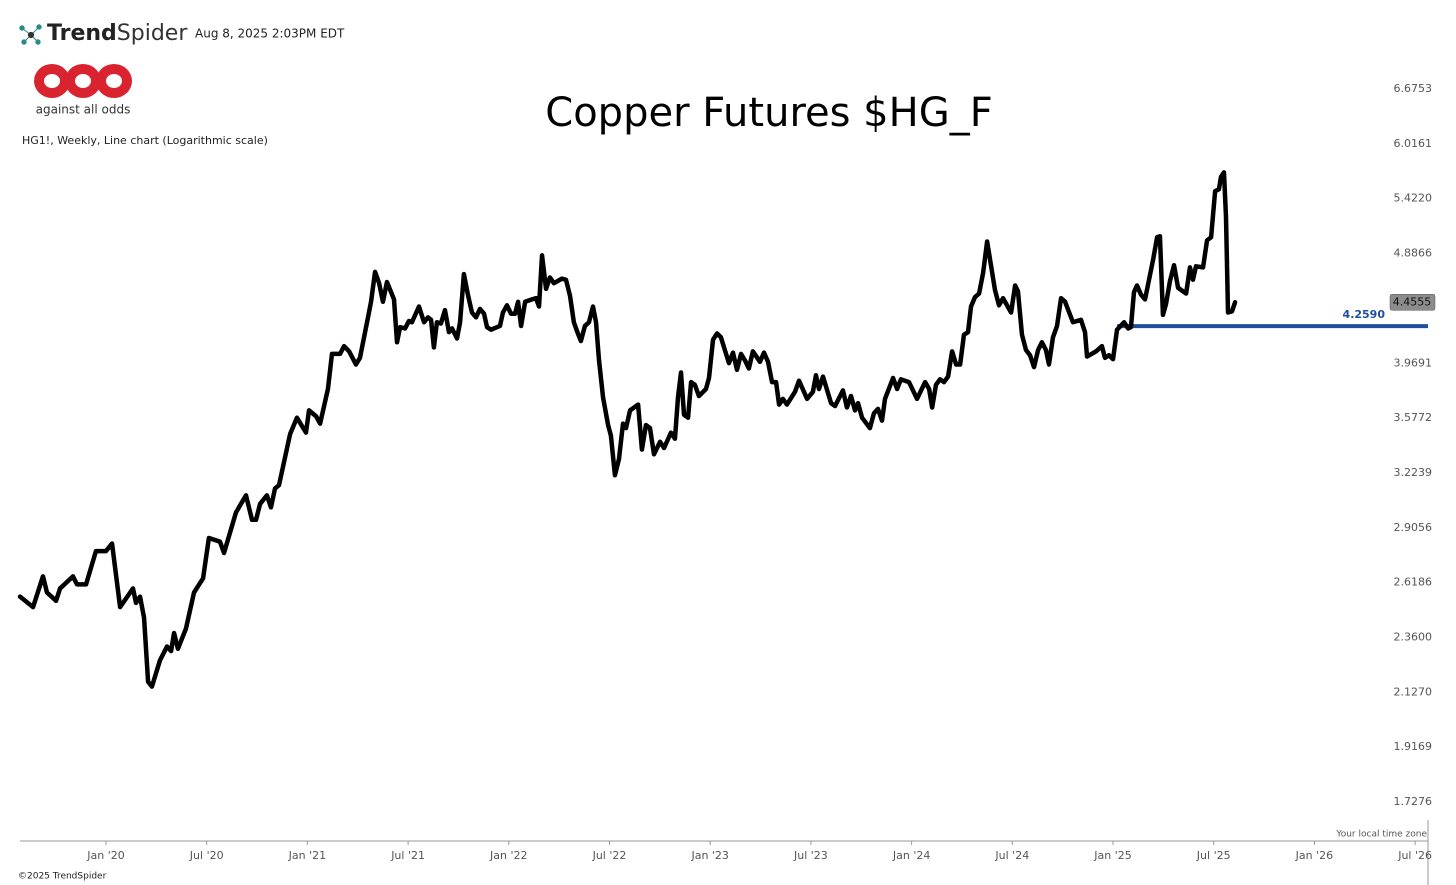  Describe the element at coordinates (307, 855) in the screenshot. I see `x-tick-label: Jan '21` at that location.